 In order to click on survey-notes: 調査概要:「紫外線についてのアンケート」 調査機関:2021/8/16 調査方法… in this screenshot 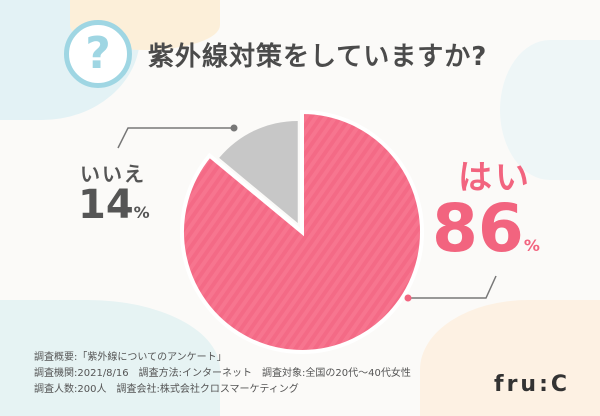, I will do `click(222, 374)`.